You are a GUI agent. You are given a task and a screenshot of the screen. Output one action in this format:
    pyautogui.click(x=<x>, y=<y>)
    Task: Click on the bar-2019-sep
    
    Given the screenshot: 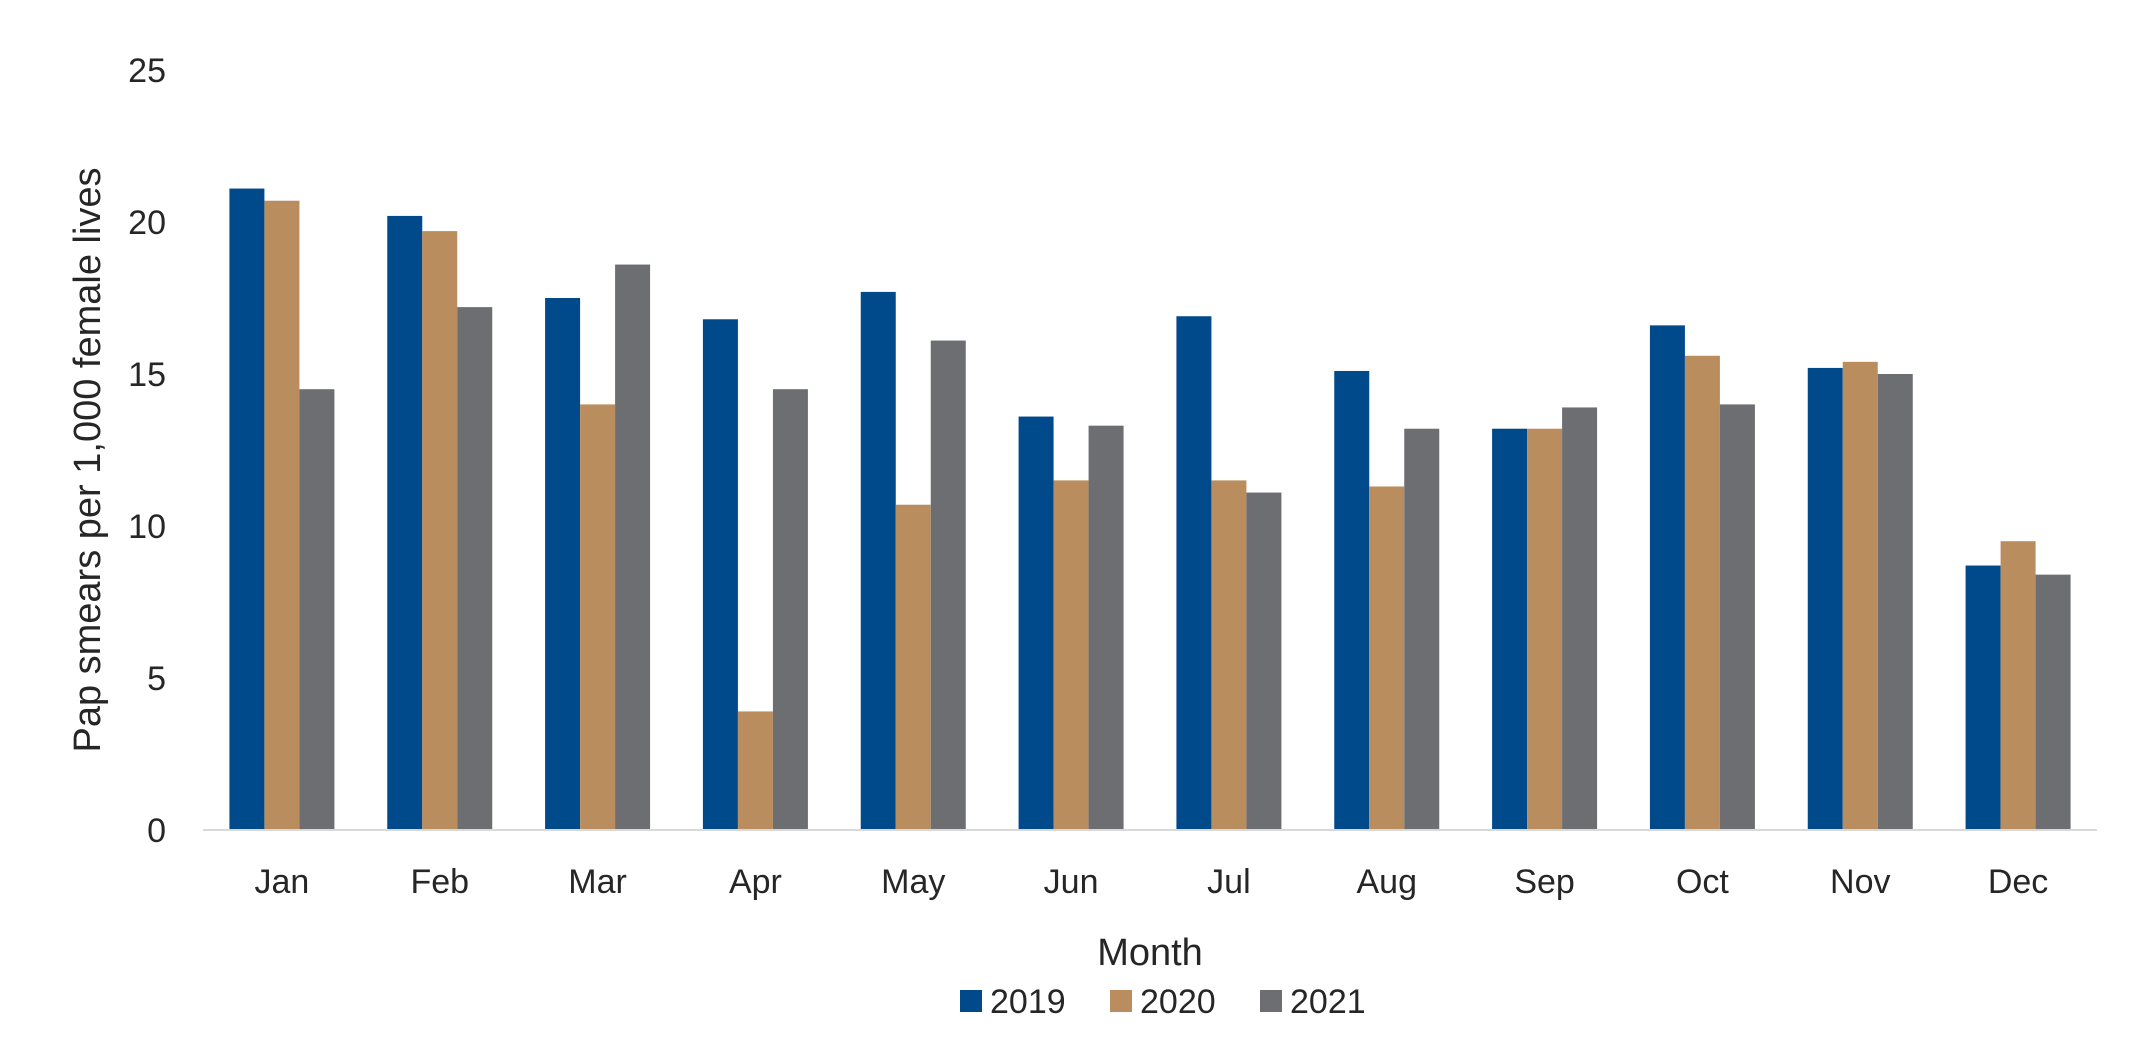 What is the action you would take?
    pyautogui.click(x=1510, y=629)
    